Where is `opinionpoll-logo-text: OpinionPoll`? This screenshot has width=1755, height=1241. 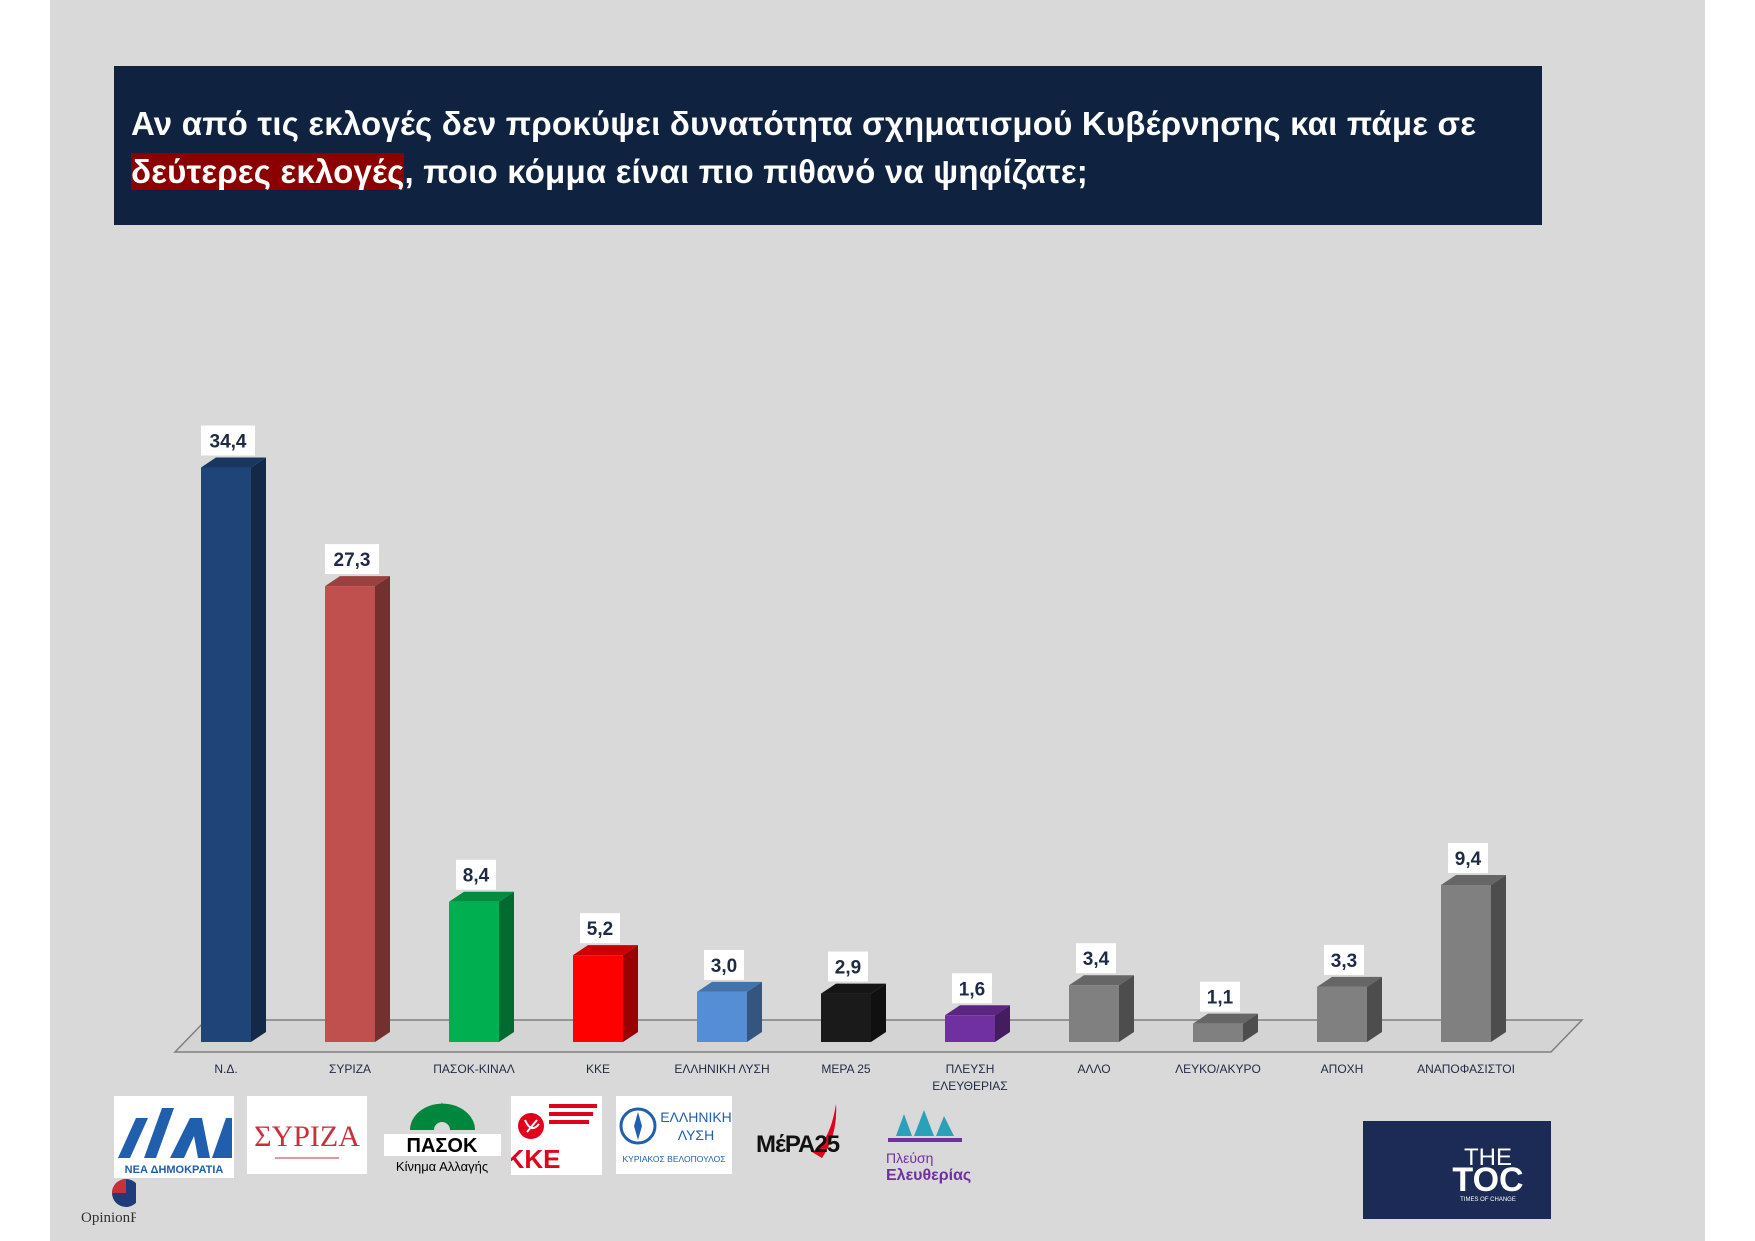
opinionpoll-logo-text: OpinionPoll is located at coordinates (108, 1218).